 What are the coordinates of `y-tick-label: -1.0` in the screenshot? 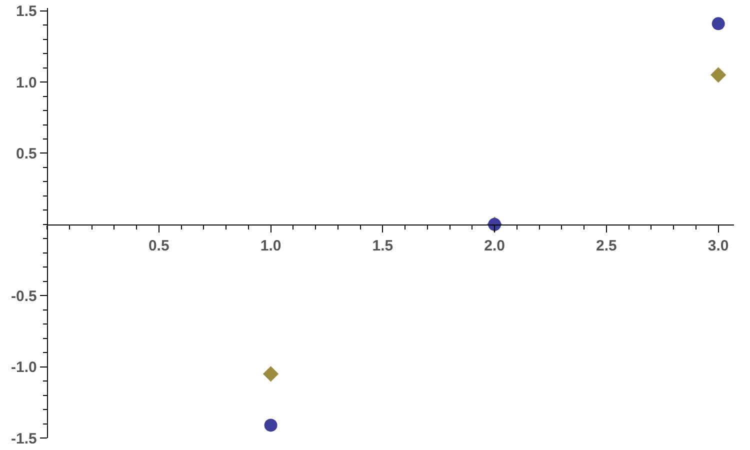 It's located at (24, 367).